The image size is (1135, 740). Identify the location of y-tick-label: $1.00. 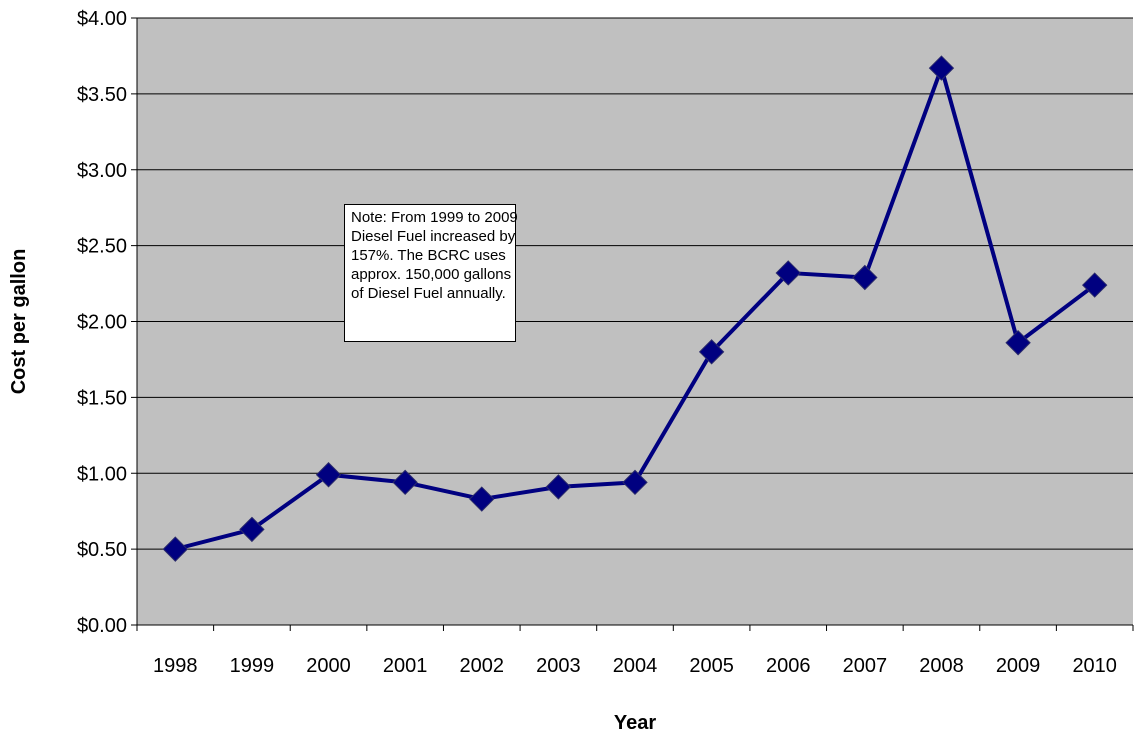
(102, 474).